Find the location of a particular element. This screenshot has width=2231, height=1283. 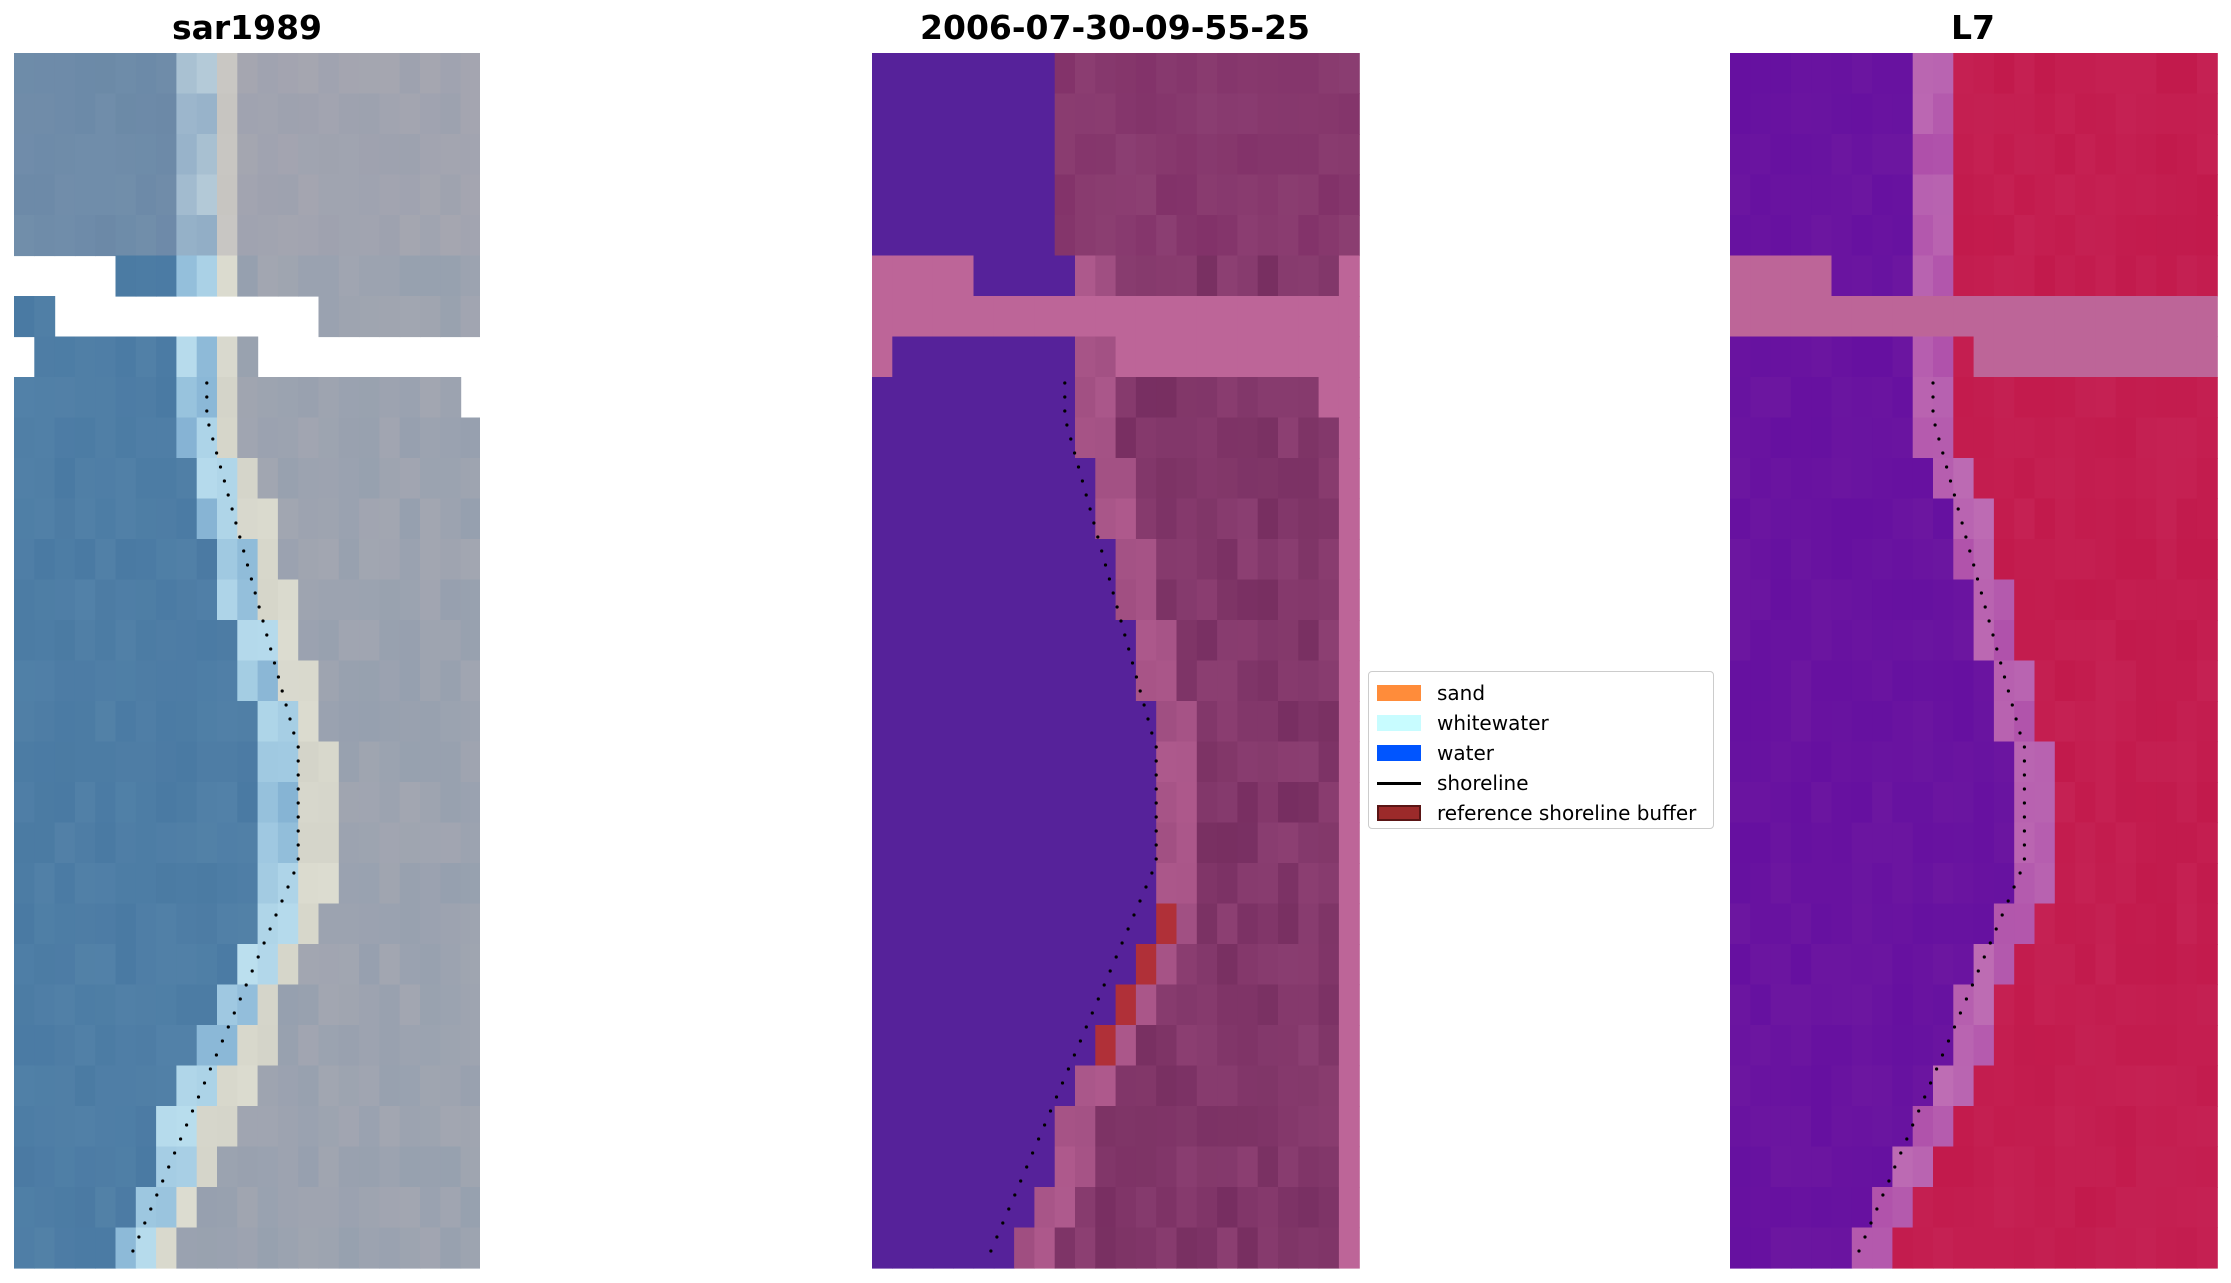

legend-label-whitewater: whitewater is located at coordinates (1493, 723).